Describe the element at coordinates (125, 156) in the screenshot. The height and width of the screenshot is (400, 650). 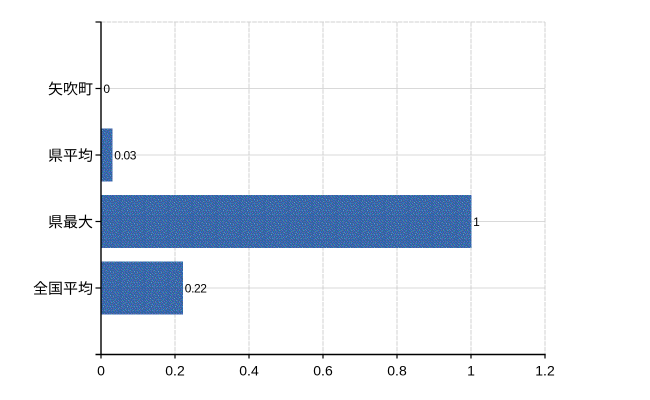
I see `svg-text: 0.03` at that location.